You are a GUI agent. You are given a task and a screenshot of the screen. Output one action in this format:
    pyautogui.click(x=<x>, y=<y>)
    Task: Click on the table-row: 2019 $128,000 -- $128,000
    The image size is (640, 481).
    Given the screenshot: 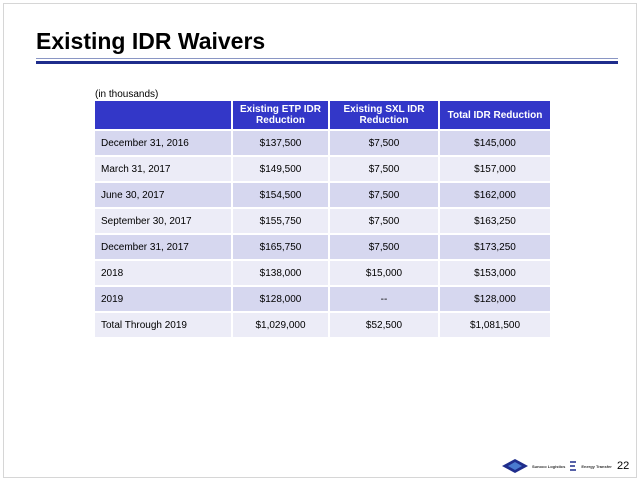 What is the action you would take?
    pyautogui.click(x=322, y=298)
    